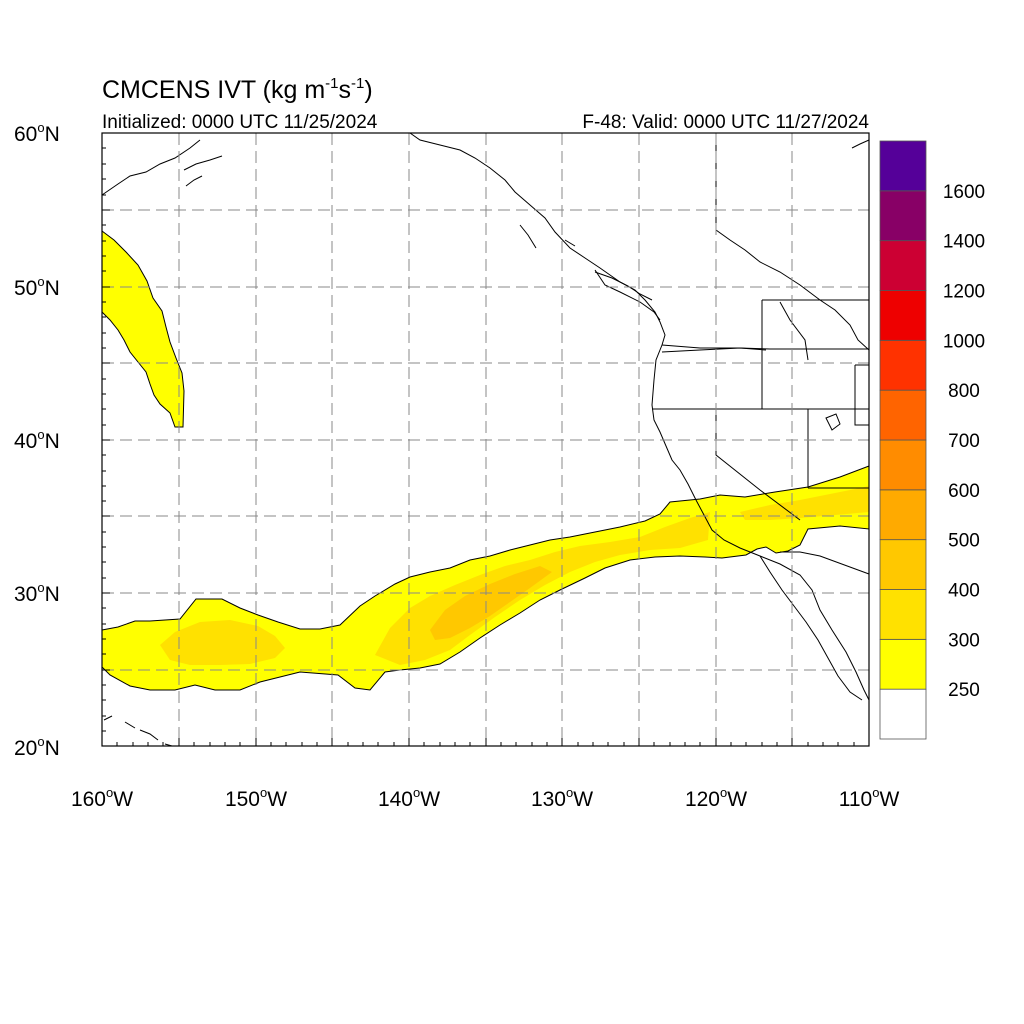 This screenshot has width=1024, height=1024. What do you see at coordinates (586, 262) in the screenshot?
I see `coastline-canada-islands` at bounding box center [586, 262].